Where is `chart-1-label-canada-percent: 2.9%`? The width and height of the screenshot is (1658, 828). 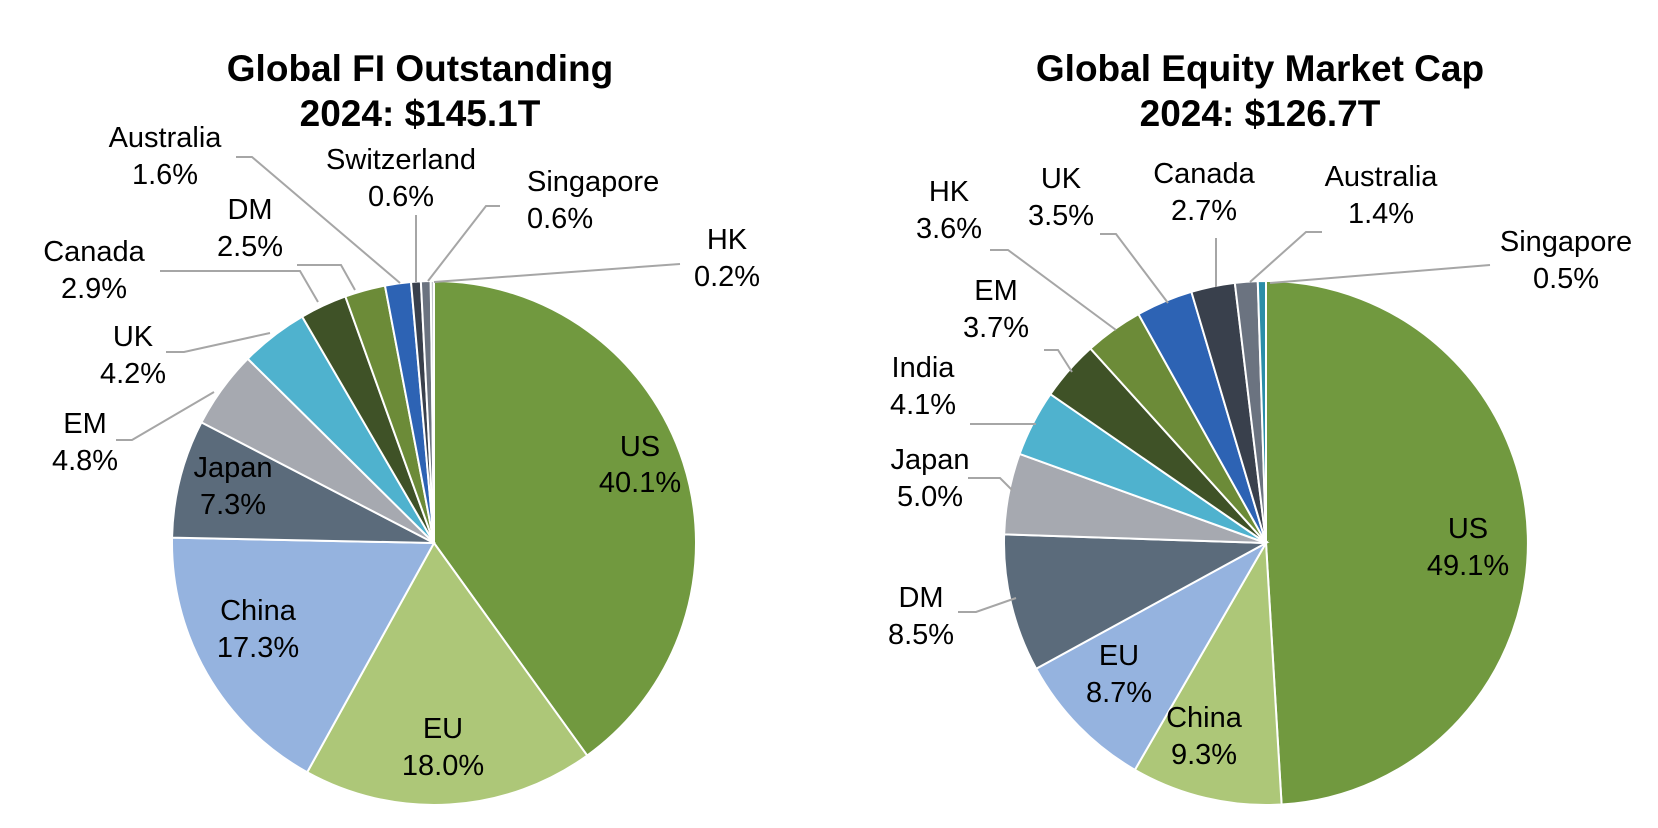
chart-1-label-canada-percent: 2.9% is located at coordinates (94, 289).